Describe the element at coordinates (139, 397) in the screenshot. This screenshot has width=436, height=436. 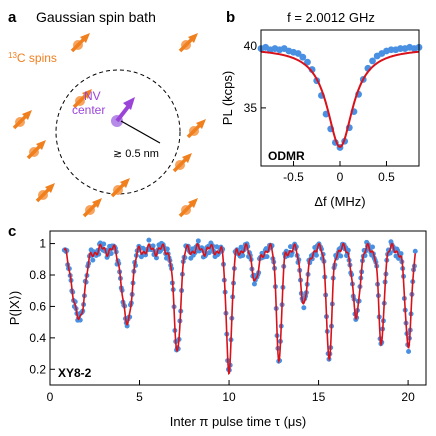
I see `xy8-xtick-label: 5` at that location.